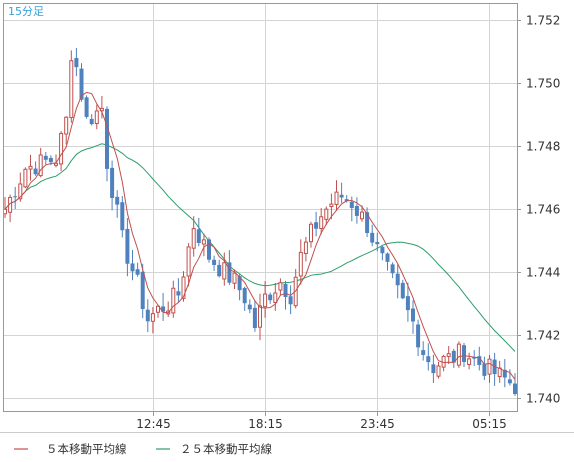  Describe the element at coordinates (321, 421) in the screenshot. I see `x-axis: 12:45 18:15 23:45 05:15` at that location.